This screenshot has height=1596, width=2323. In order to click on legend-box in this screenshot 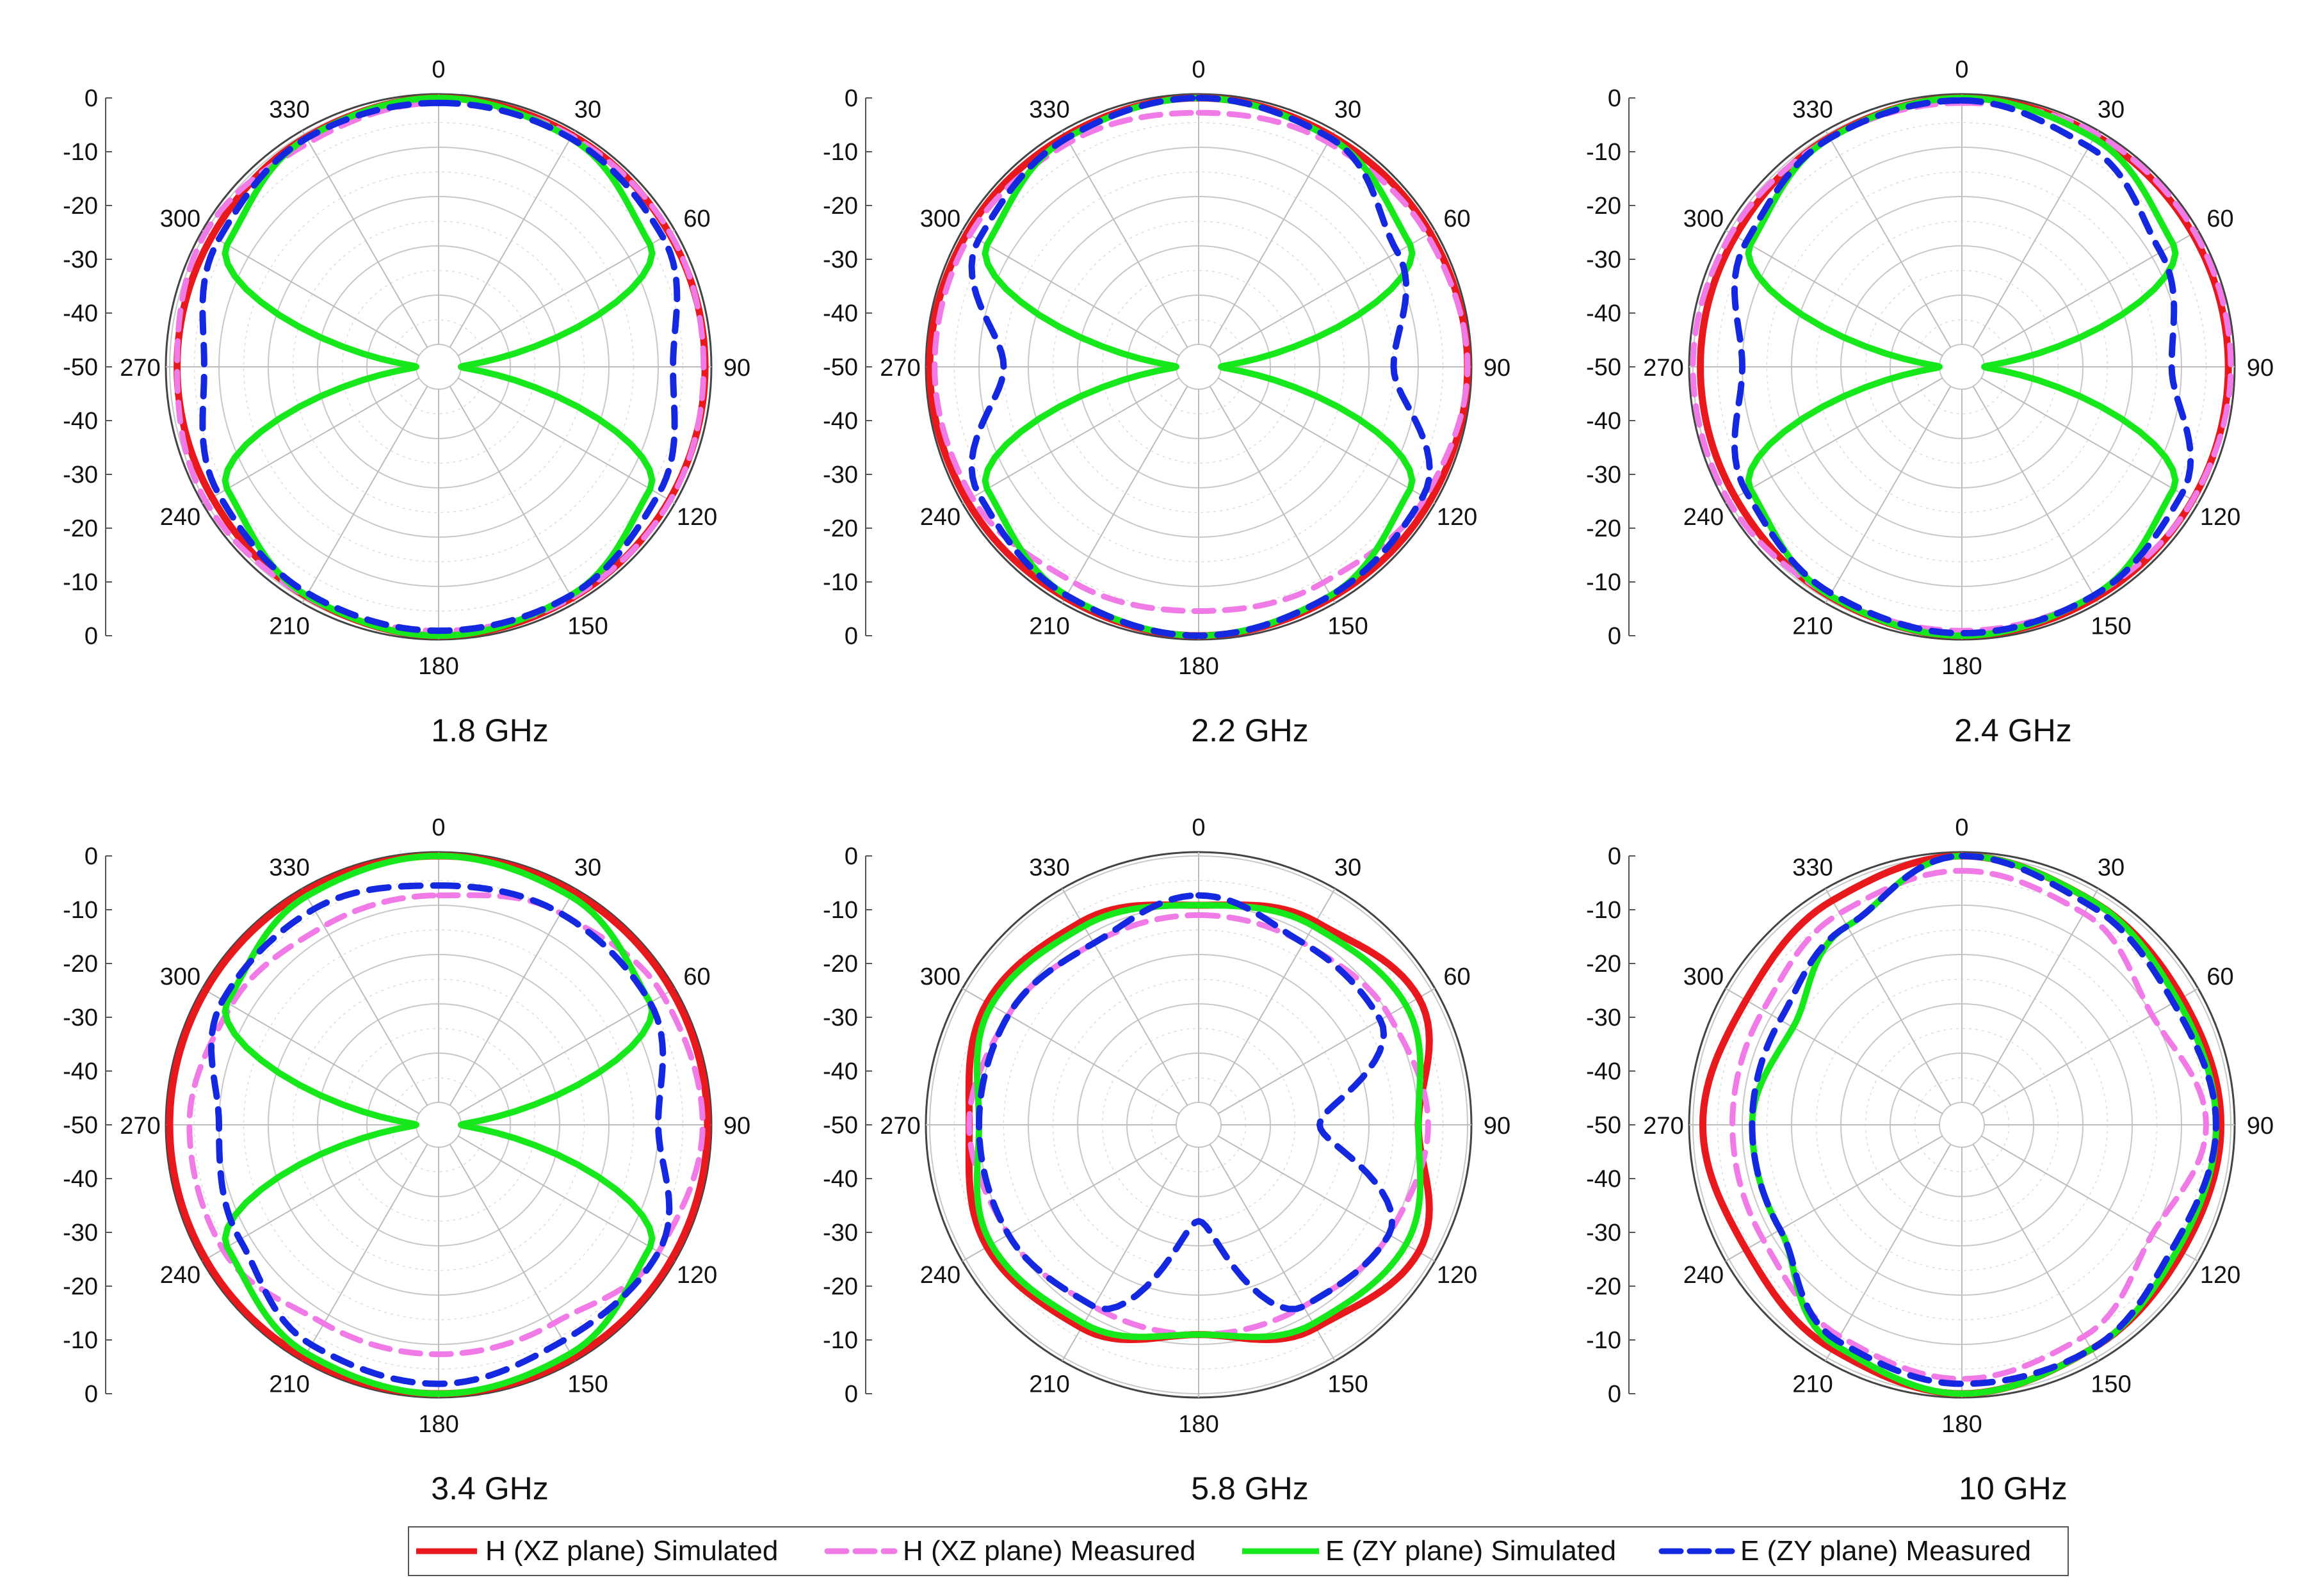, I will do `click(1238, 1551)`.